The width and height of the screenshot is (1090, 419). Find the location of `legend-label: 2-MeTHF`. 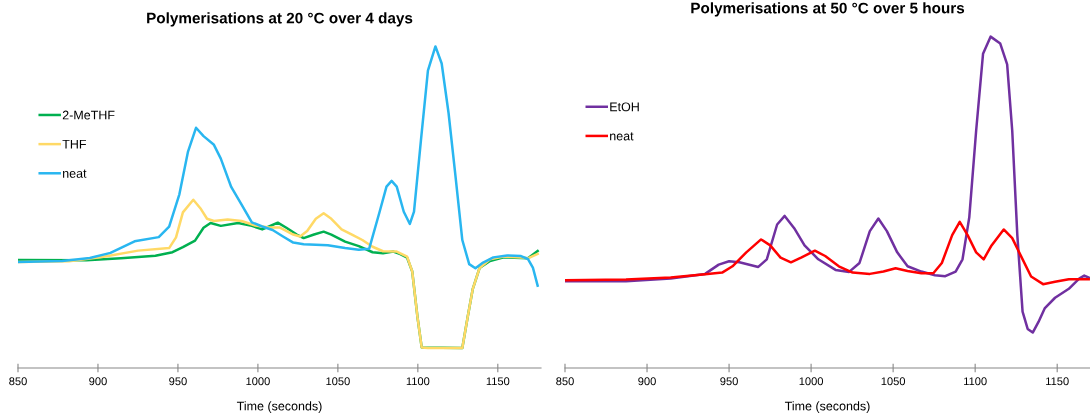

legend-label: 2-MeTHF is located at coordinates (88, 115).